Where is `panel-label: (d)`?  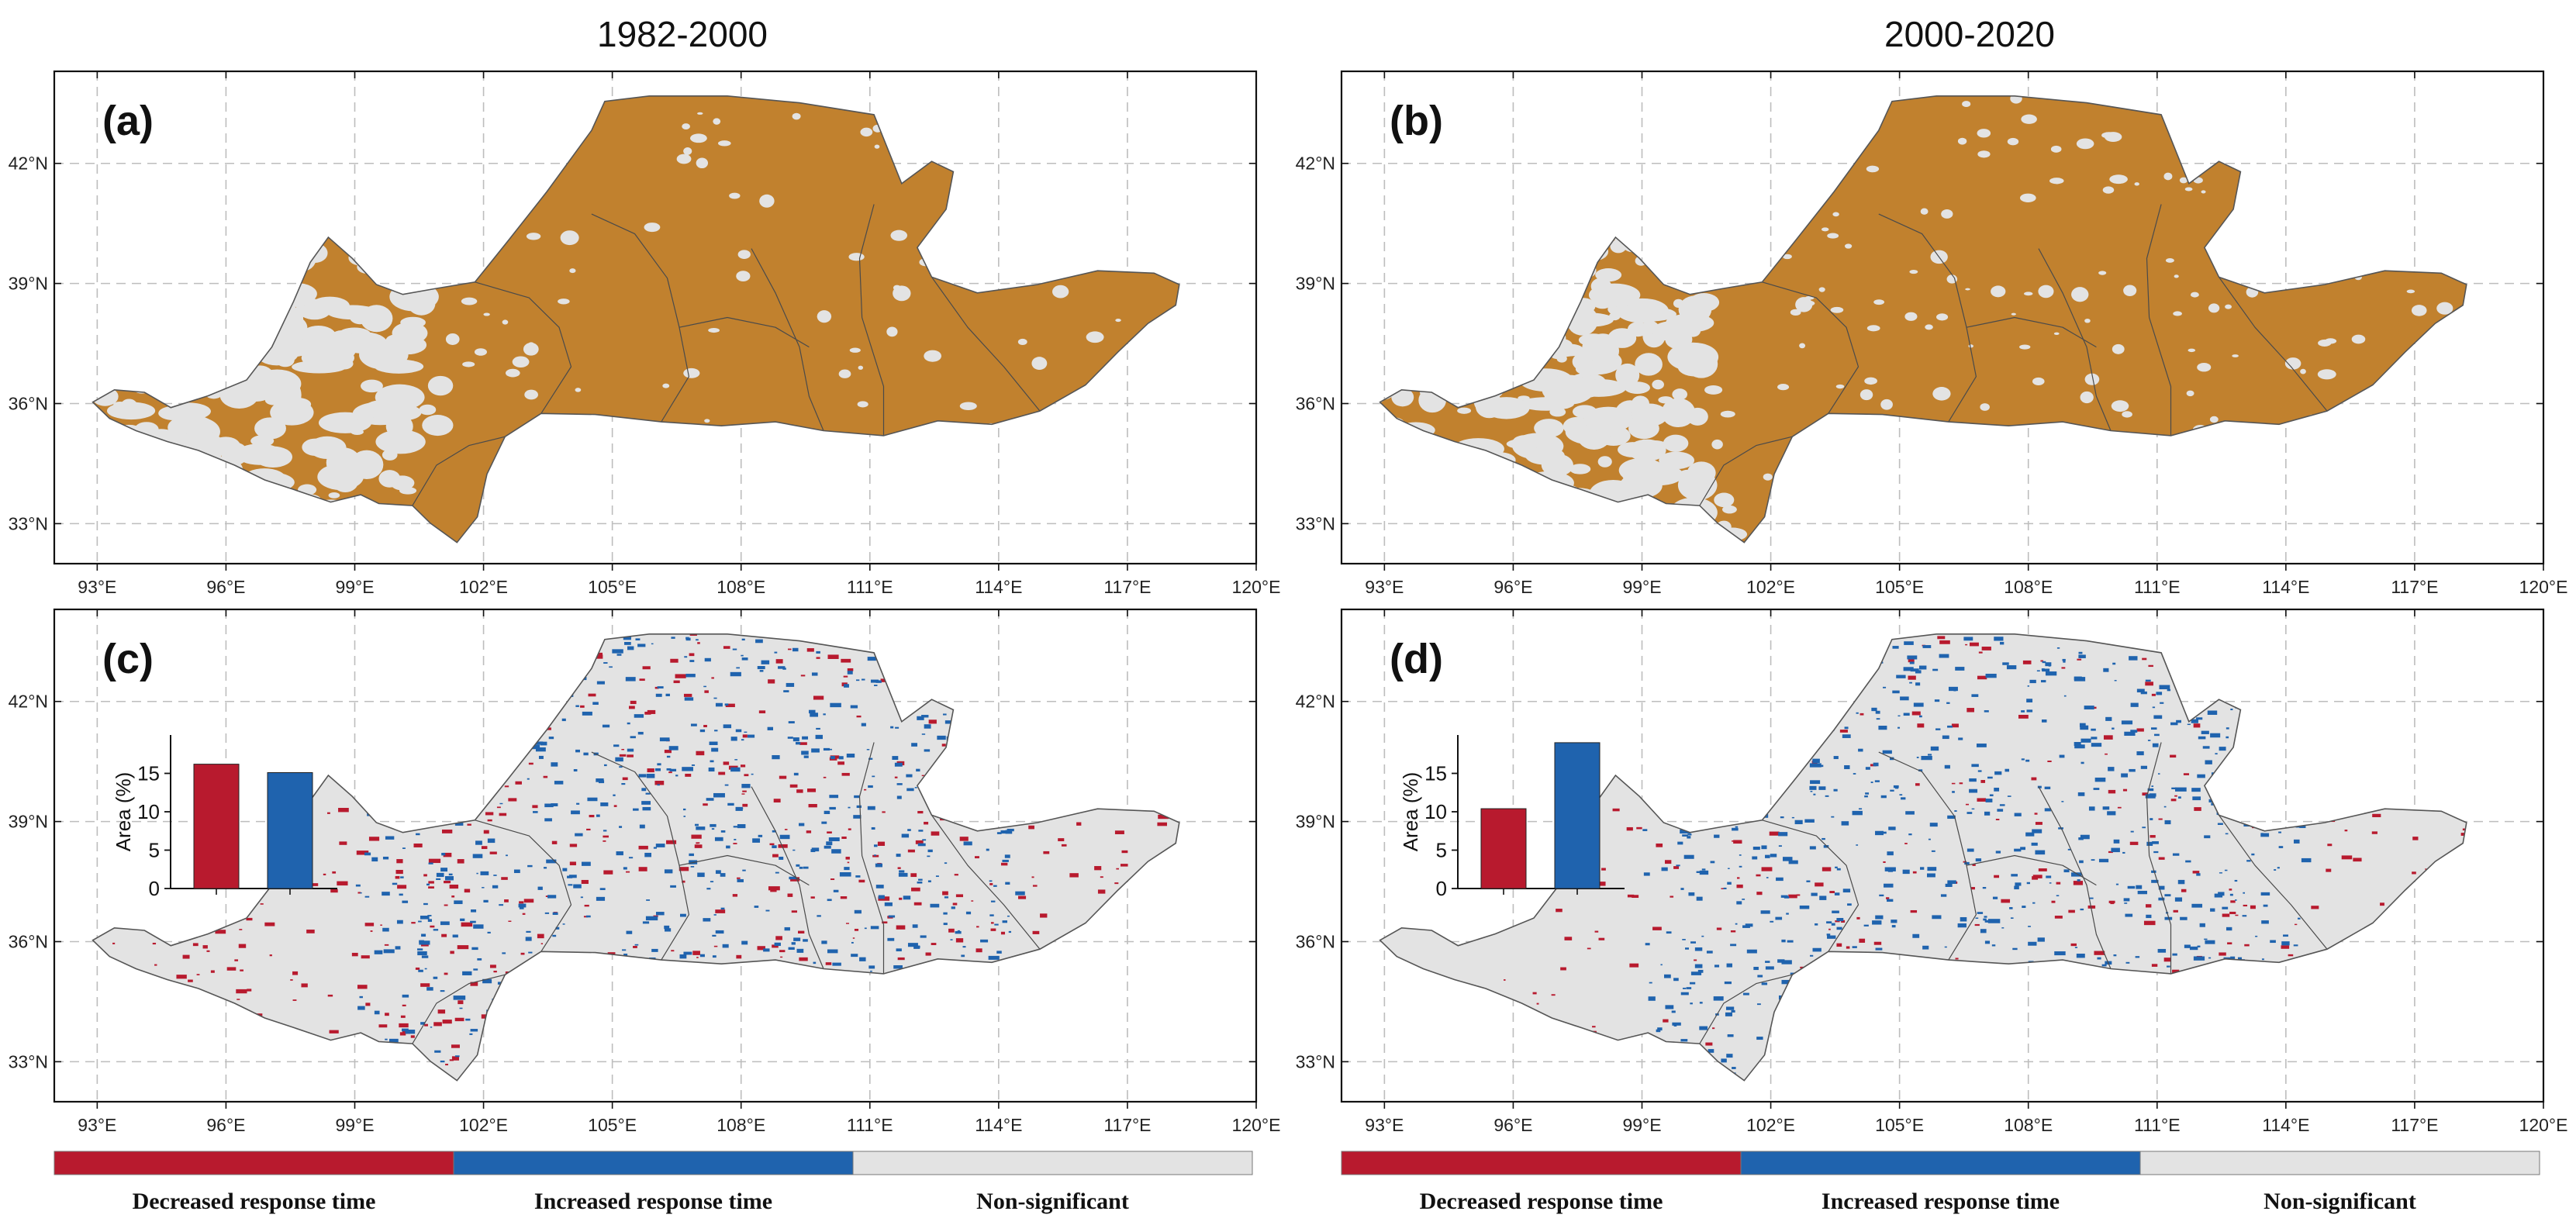 panel-label: (d) is located at coordinates (1416, 659).